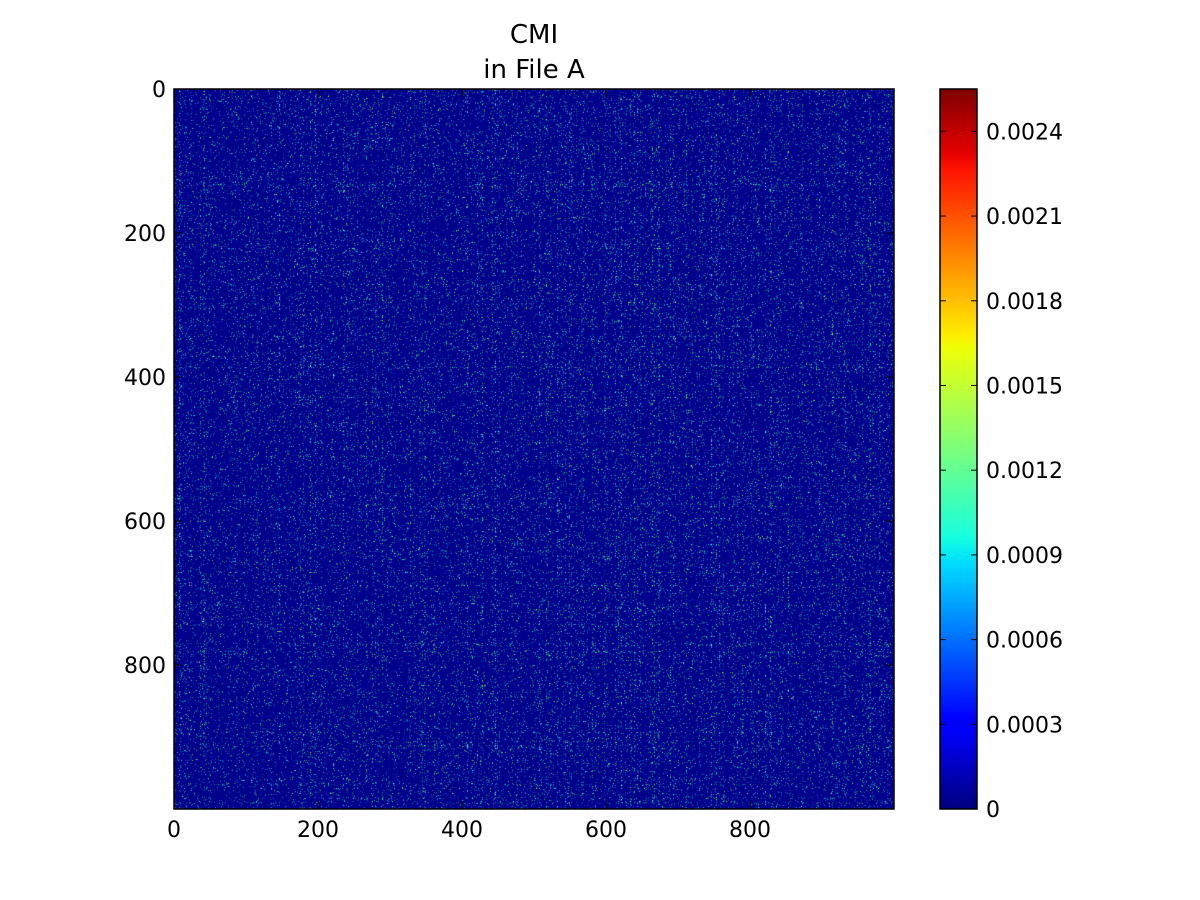 Image resolution: width=1200 pixels, height=900 pixels. I want to click on colorbar-frame, so click(958, 449).